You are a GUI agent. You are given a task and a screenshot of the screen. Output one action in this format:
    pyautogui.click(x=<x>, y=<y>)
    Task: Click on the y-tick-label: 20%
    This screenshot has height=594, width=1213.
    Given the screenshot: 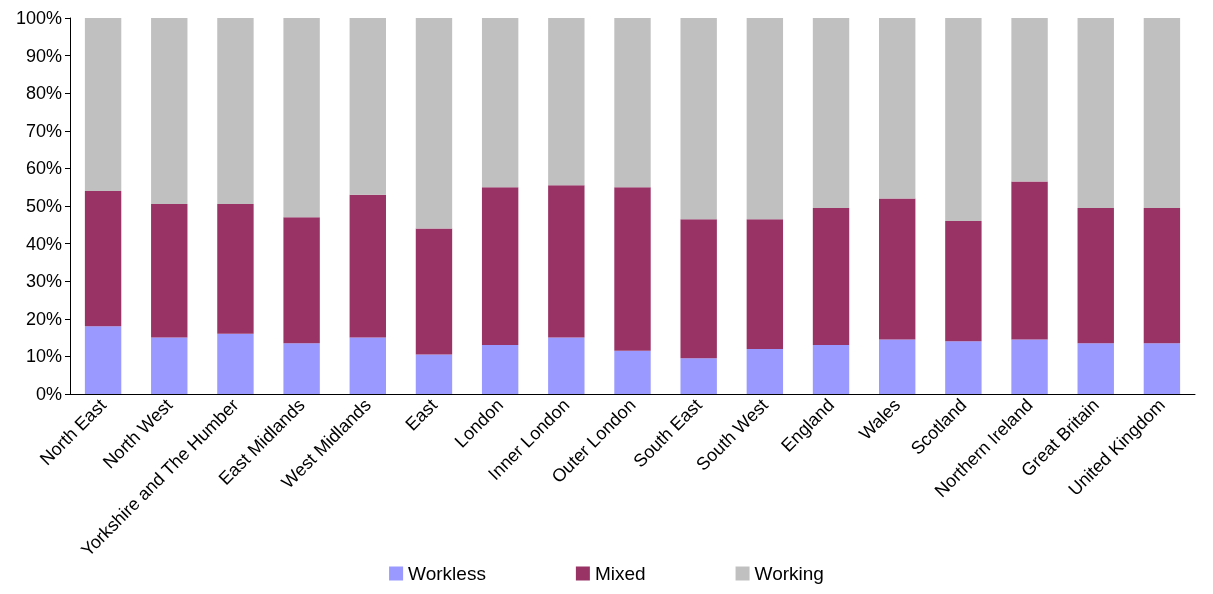 What is the action you would take?
    pyautogui.click(x=43, y=318)
    